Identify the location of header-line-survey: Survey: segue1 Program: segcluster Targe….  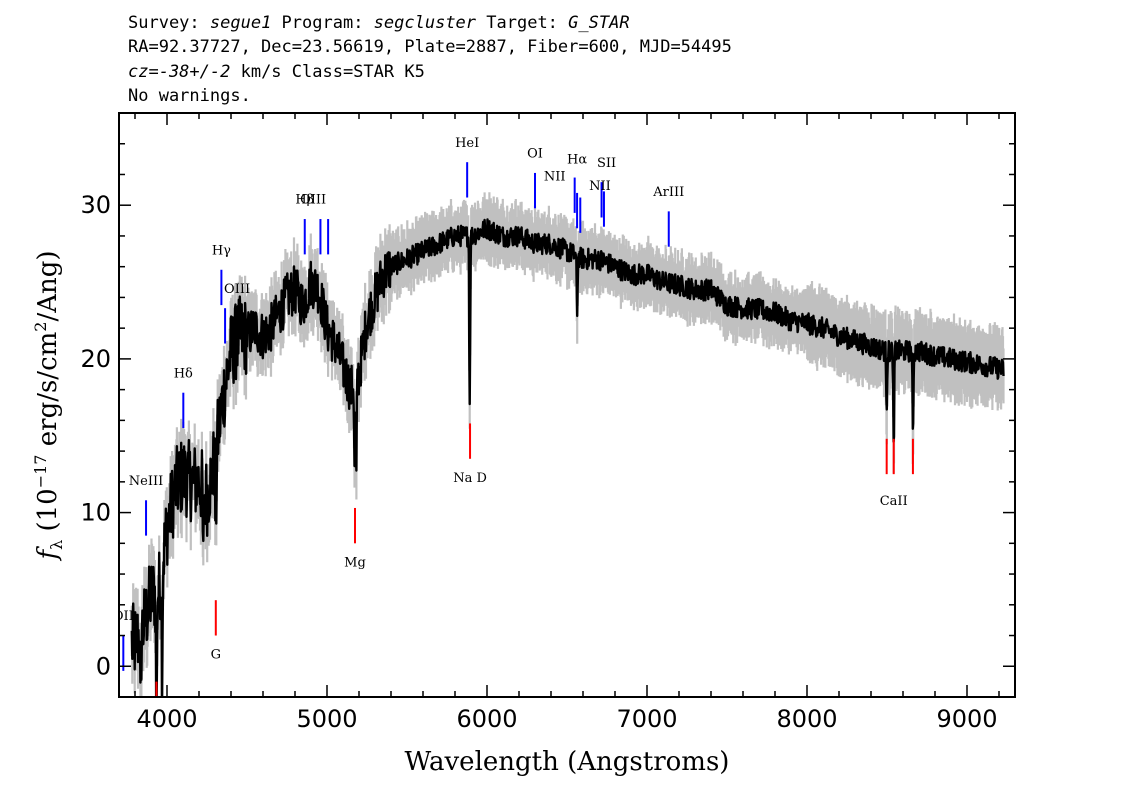
(379, 23).